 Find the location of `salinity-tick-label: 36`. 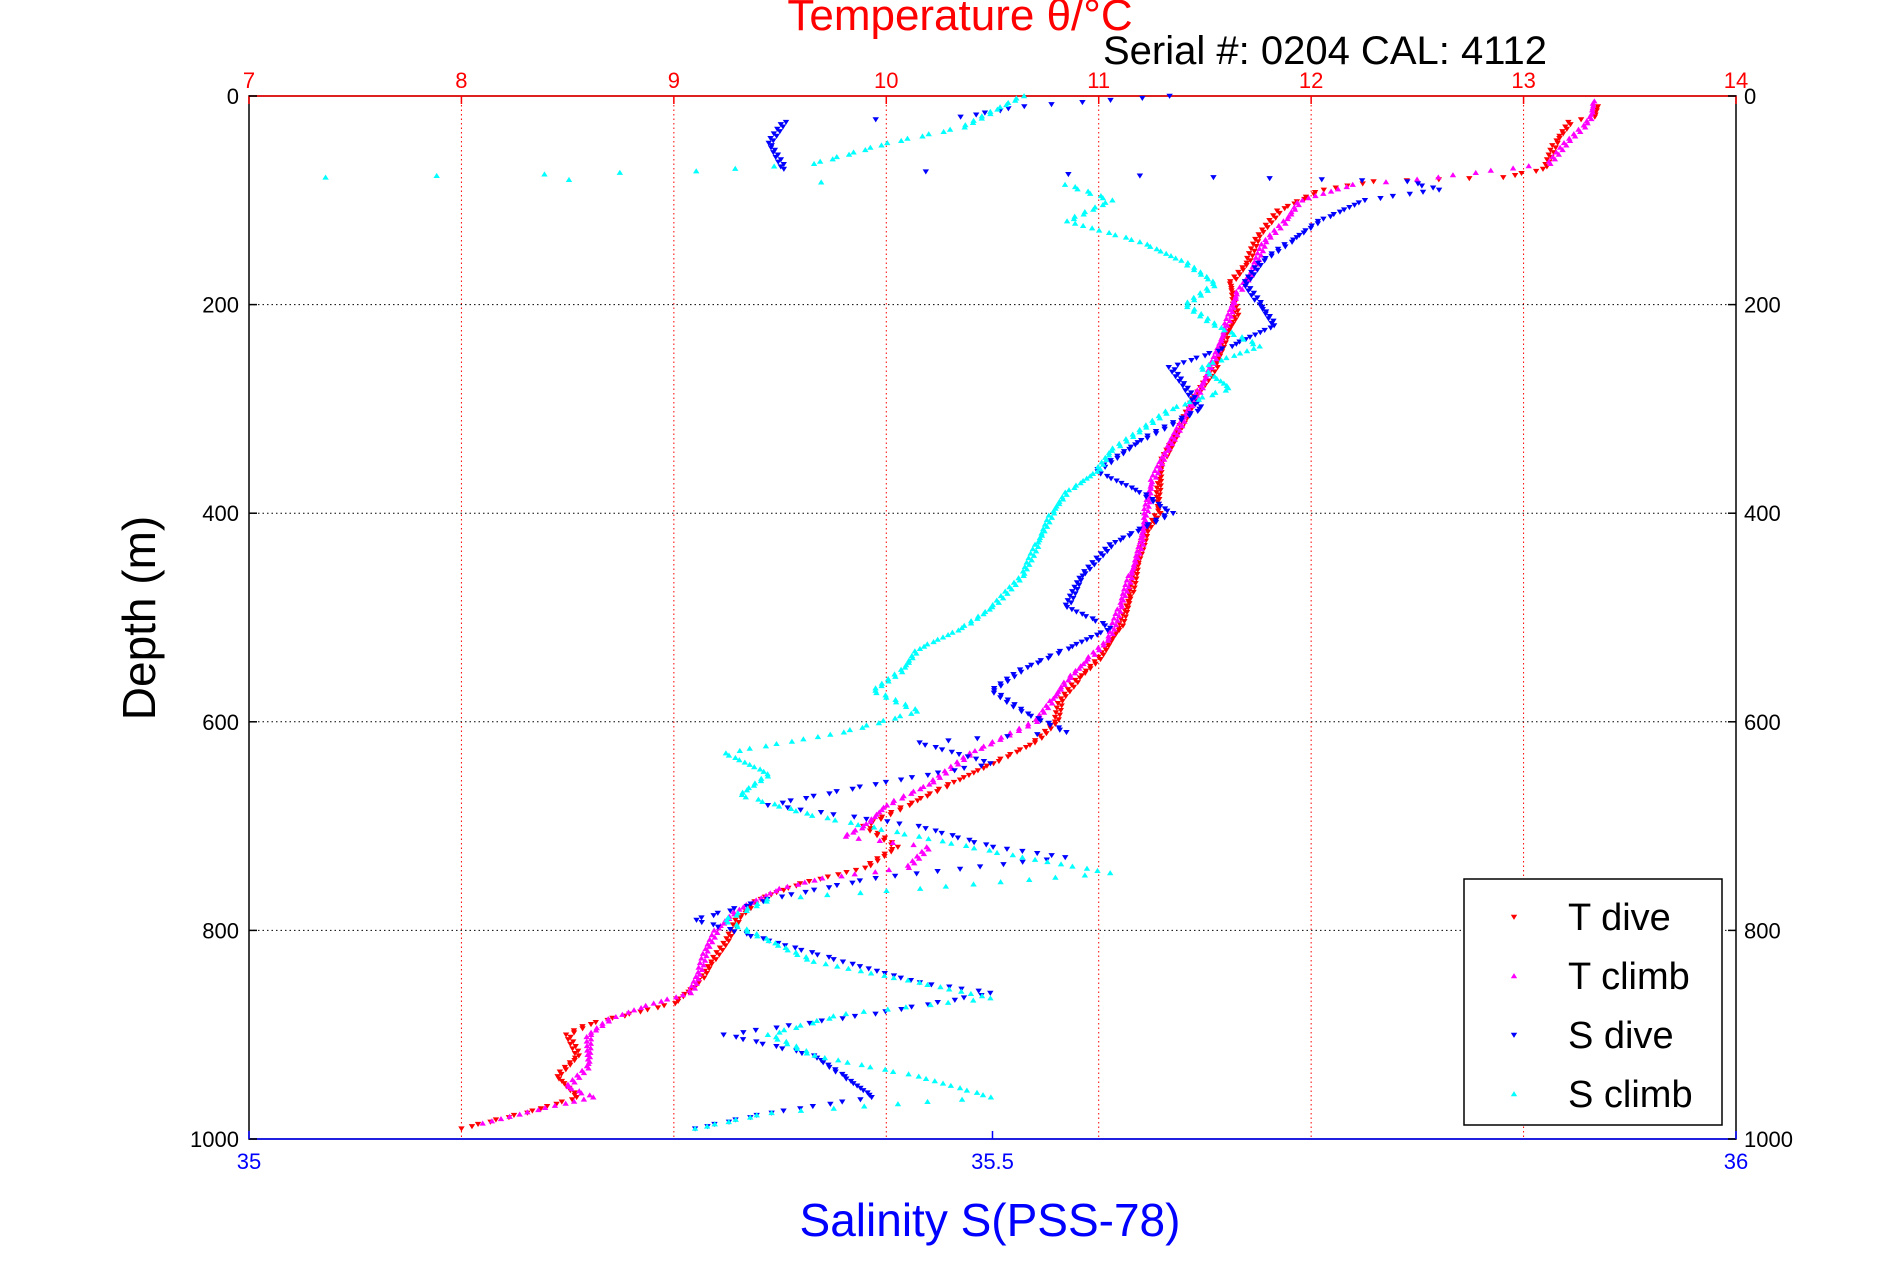

salinity-tick-label: 36 is located at coordinates (1736, 1161).